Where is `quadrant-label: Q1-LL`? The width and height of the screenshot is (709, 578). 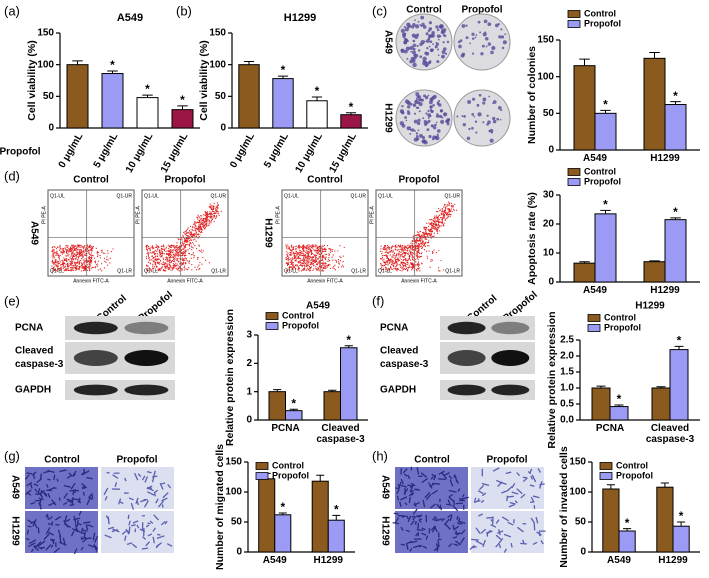 quadrant-label: Q1-LL is located at coordinates (151, 271).